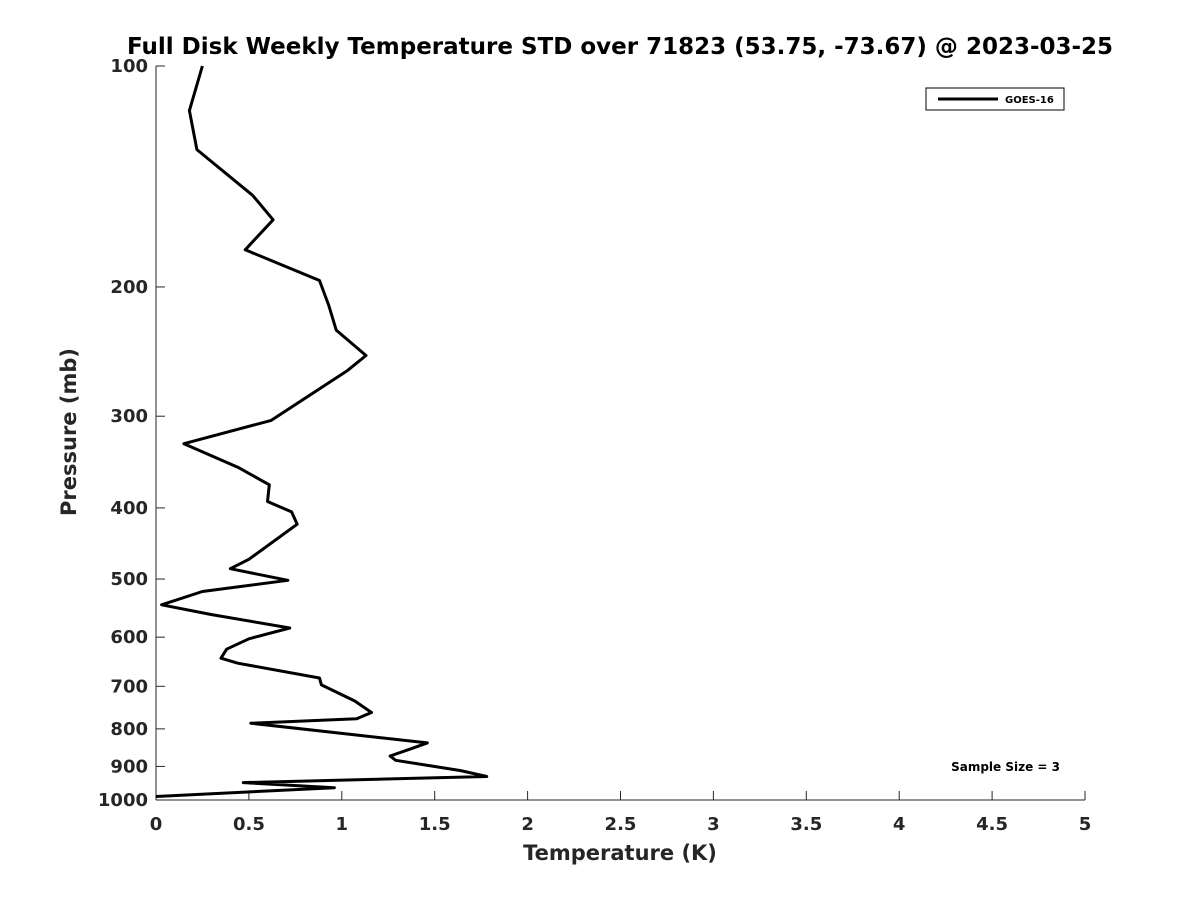  Describe the element at coordinates (129, 766) in the screenshot. I see `y-tick-label: 900` at that location.